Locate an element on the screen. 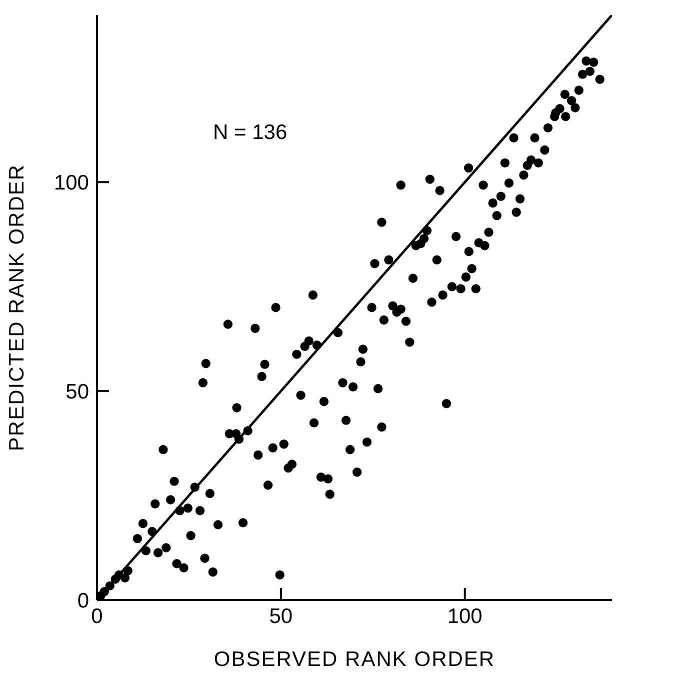 The height and width of the screenshot is (677, 673). y-tick-label: 100 is located at coordinates (71, 183).